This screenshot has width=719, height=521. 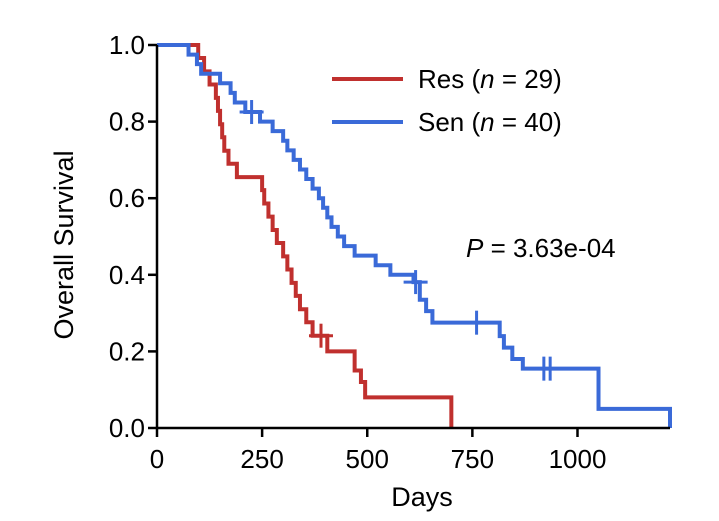 What do you see at coordinates (134, 236) in the screenshot?
I see `y-axis: 0.0 0.2 0.4 0.6 0.8 1.0` at bounding box center [134, 236].